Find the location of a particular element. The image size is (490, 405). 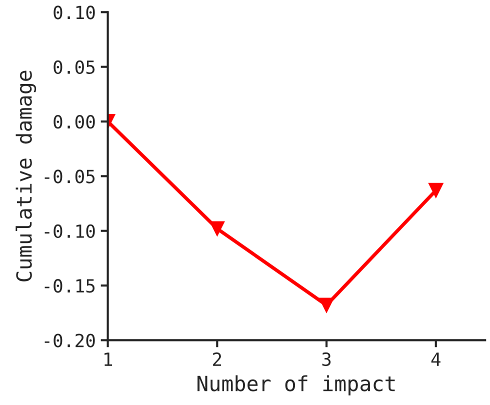

x-tick-label: 2 is located at coordinates (217, 359).